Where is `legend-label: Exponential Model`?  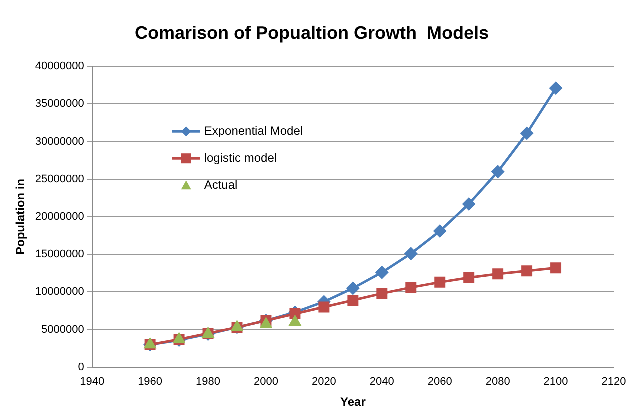
legend-label: Exponential Model is located at coordinates (254, 131).